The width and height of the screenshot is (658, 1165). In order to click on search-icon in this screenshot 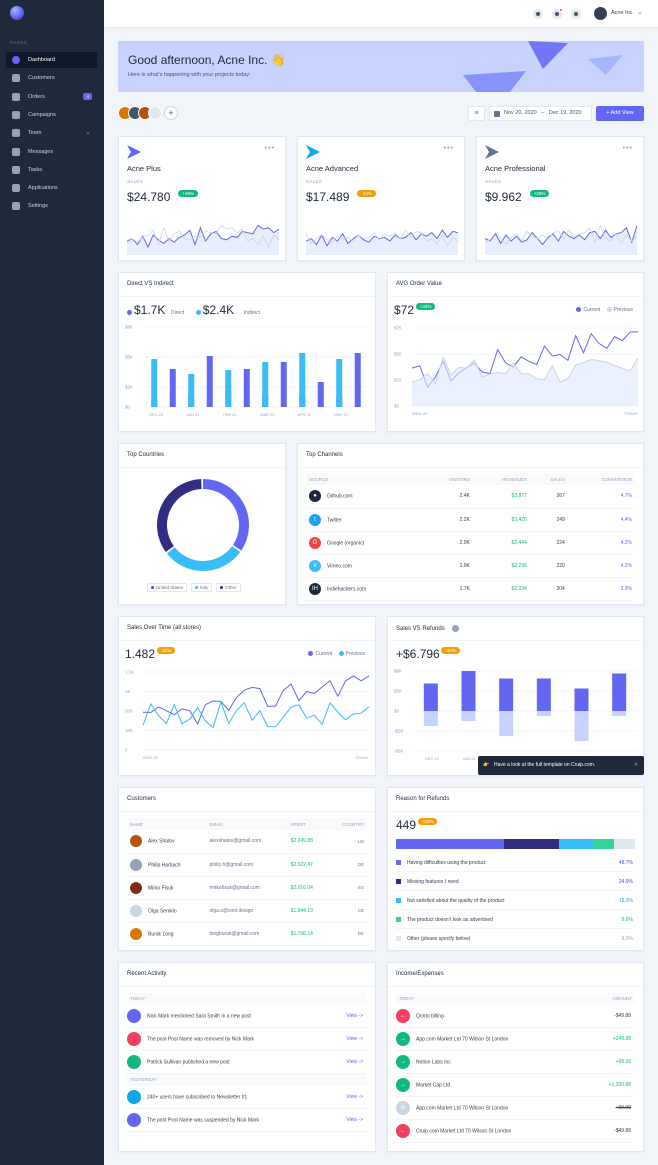, I will do `click(538, 14)`.